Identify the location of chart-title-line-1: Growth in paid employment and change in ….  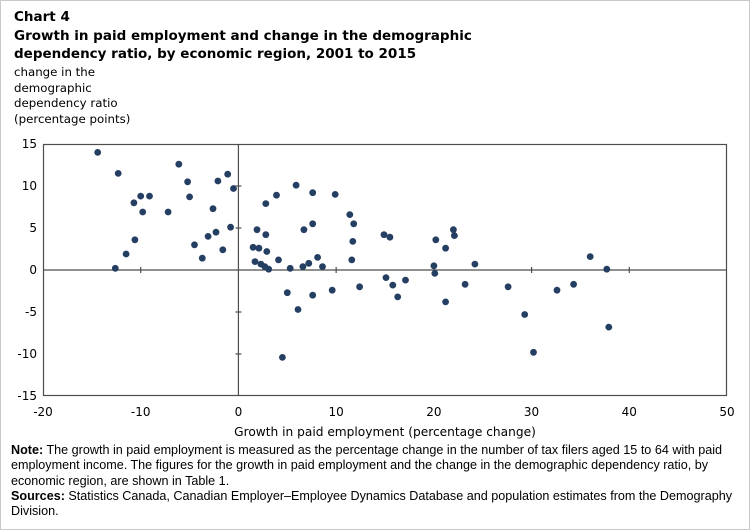
(243, 36).